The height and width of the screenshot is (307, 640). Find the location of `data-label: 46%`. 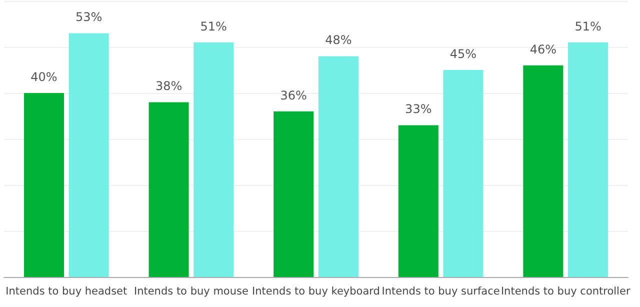

data-label: 46% is located at coordinates (543, 49).